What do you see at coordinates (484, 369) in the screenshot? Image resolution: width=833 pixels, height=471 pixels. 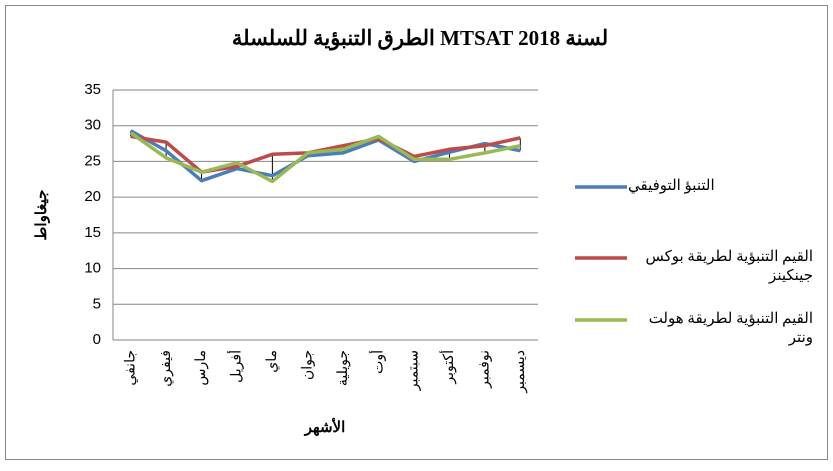 I see `x-tick-label: نوفمبر` at bounding box center [484, 369].